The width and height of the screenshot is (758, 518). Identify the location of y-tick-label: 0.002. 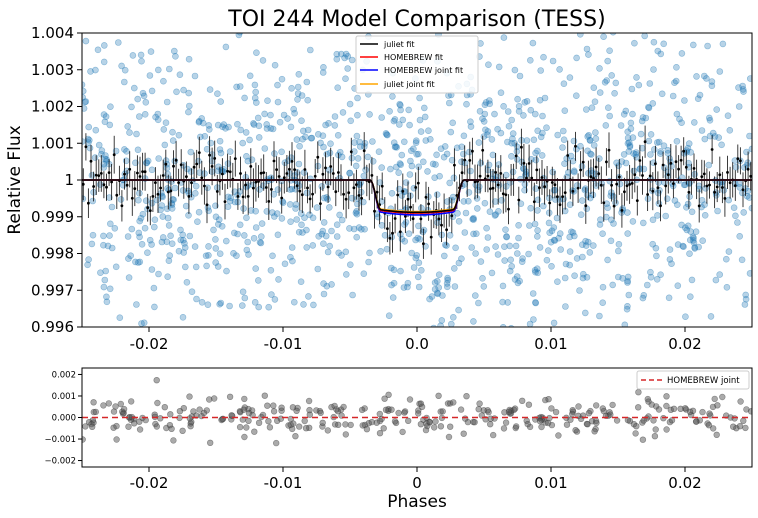
(64, 375).